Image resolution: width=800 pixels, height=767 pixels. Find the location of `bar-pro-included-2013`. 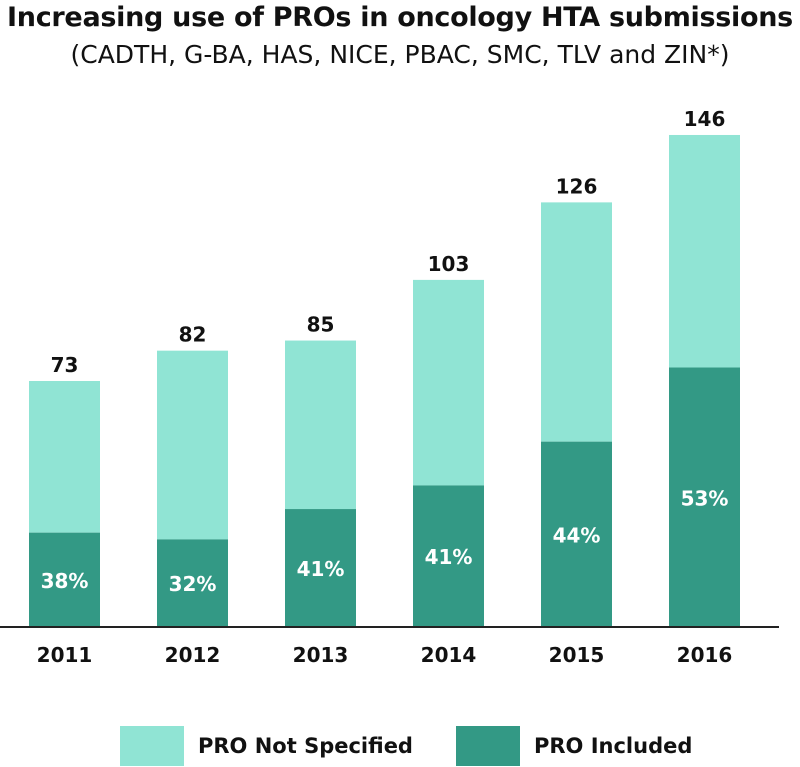

bar-pro-included-2013 is located at coordinates (320, 568).